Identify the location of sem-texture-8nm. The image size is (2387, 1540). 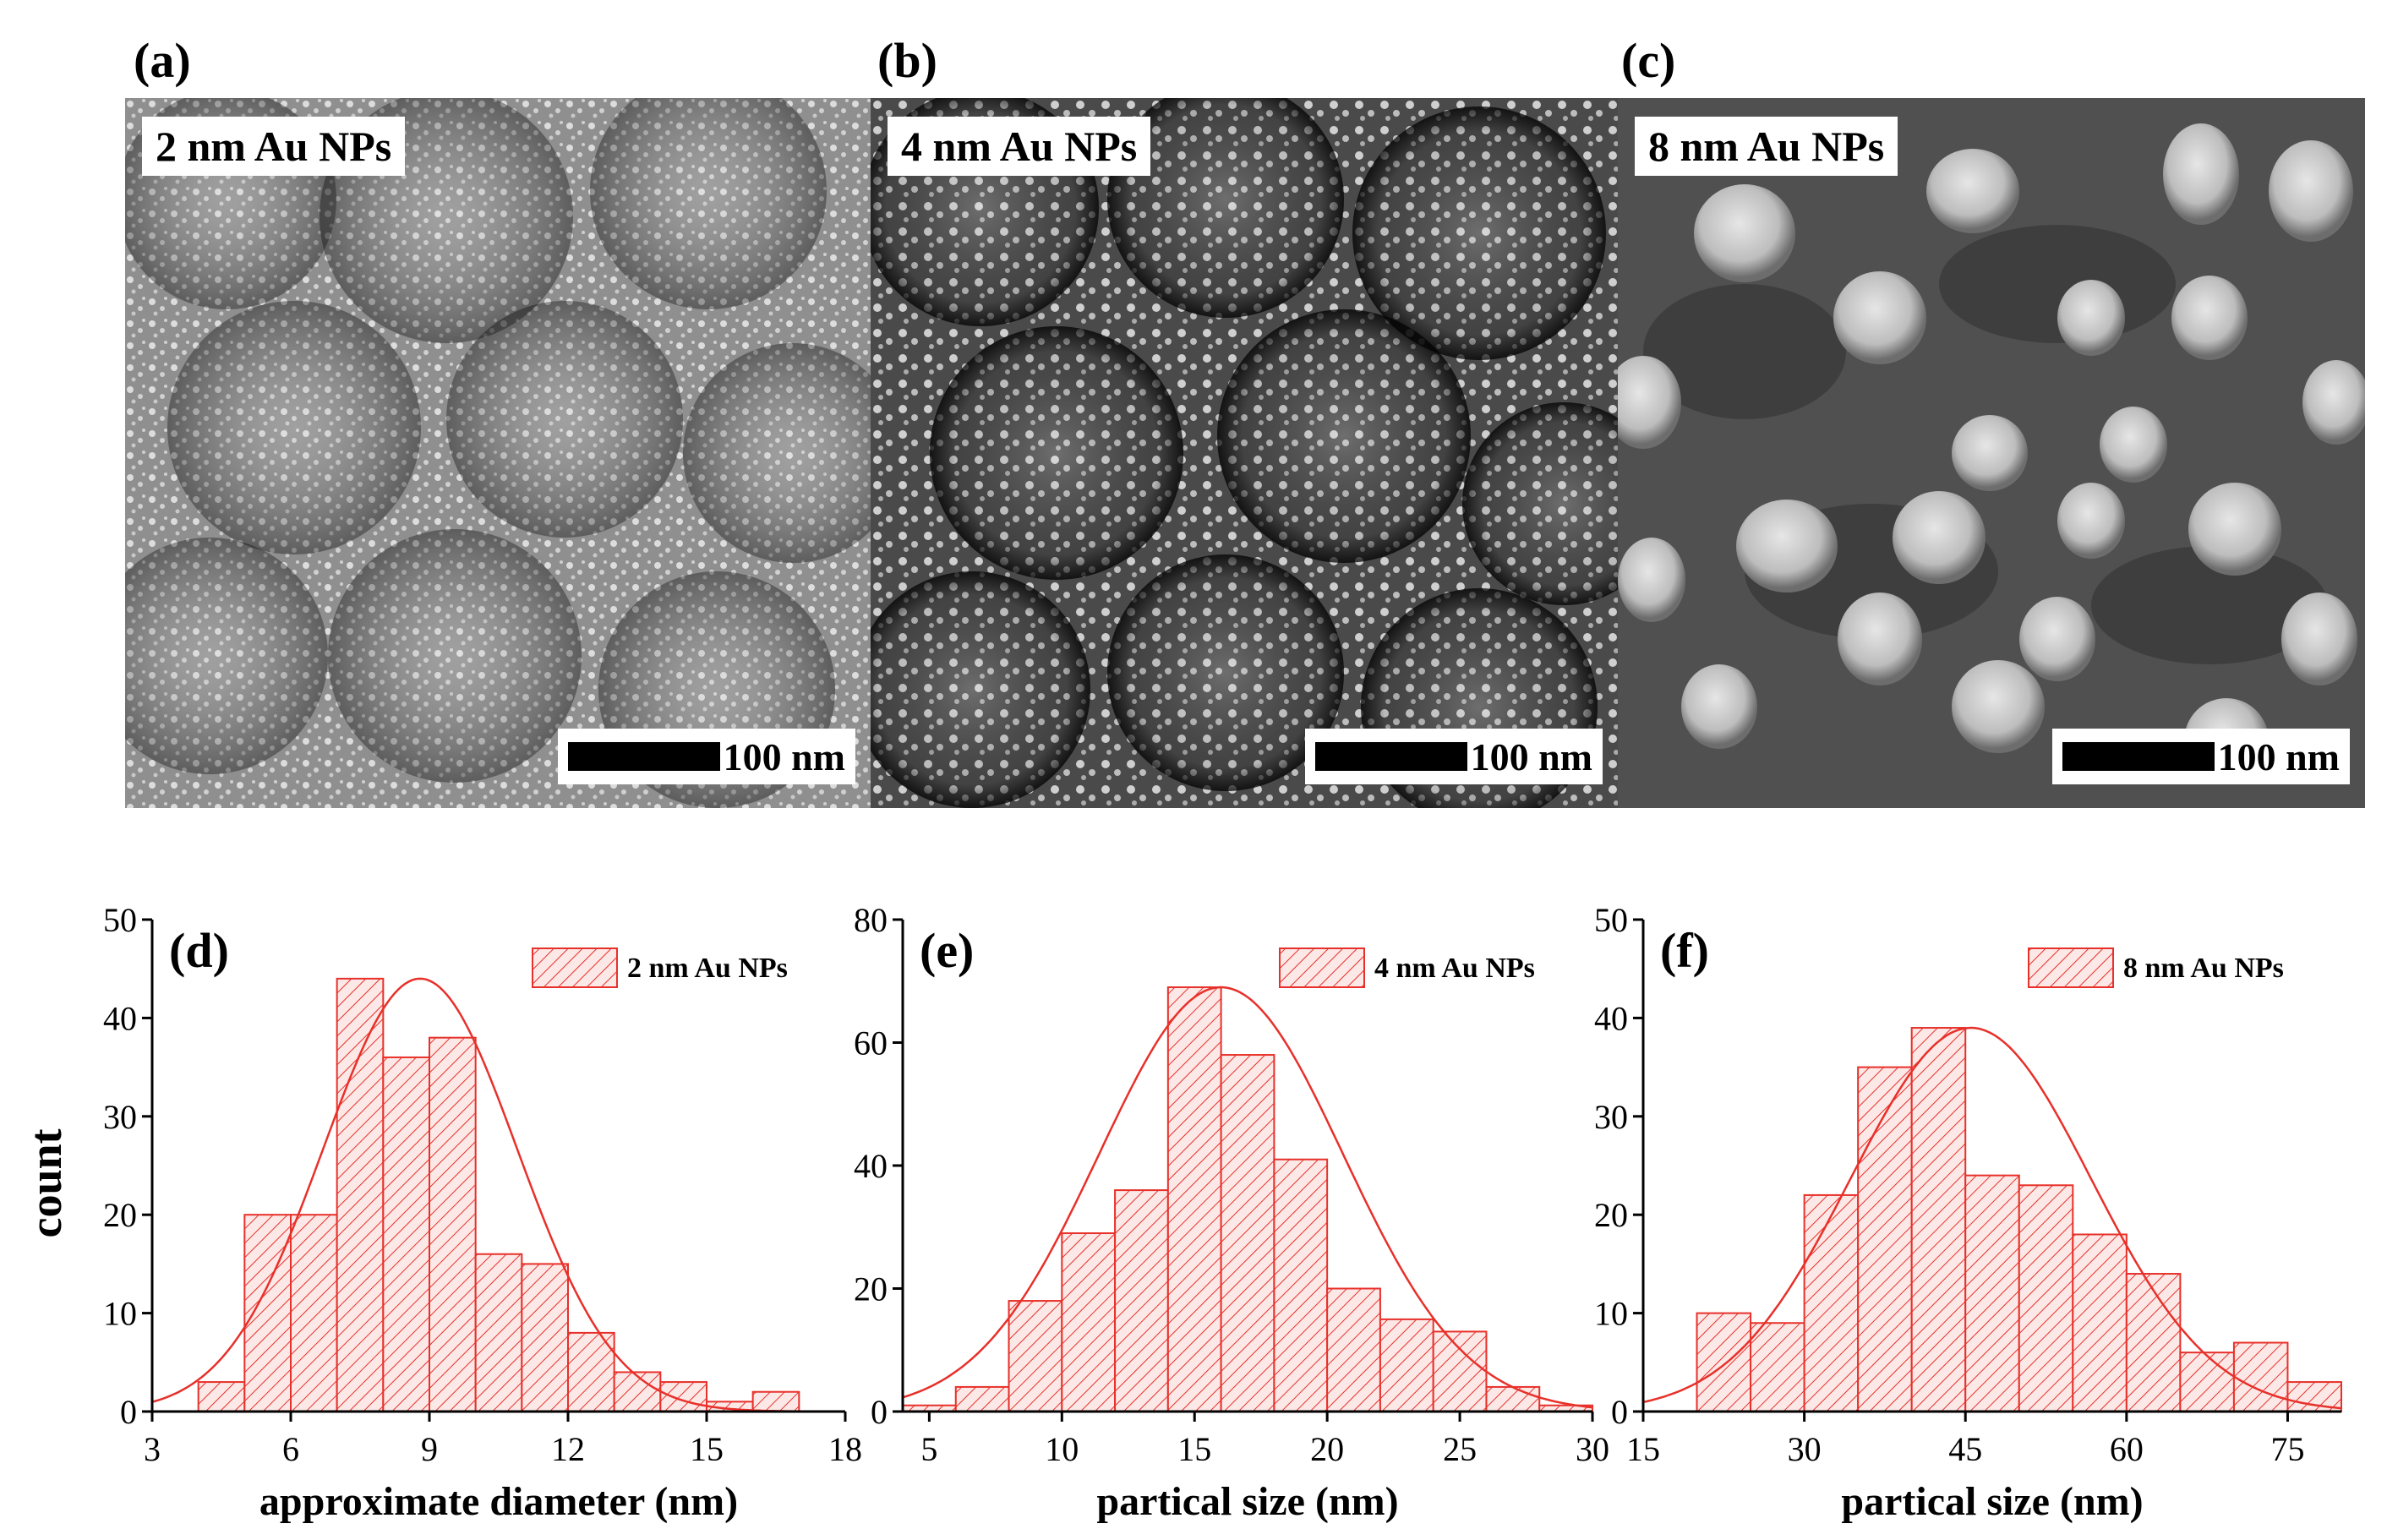
(1991, 453).